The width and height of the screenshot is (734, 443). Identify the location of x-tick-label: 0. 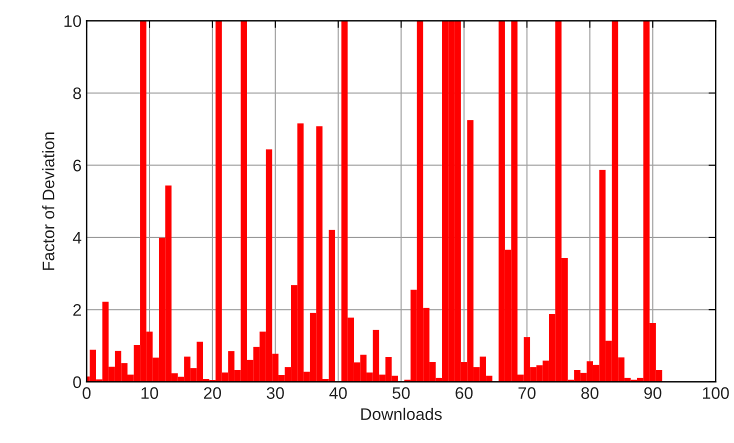
(86, 393).